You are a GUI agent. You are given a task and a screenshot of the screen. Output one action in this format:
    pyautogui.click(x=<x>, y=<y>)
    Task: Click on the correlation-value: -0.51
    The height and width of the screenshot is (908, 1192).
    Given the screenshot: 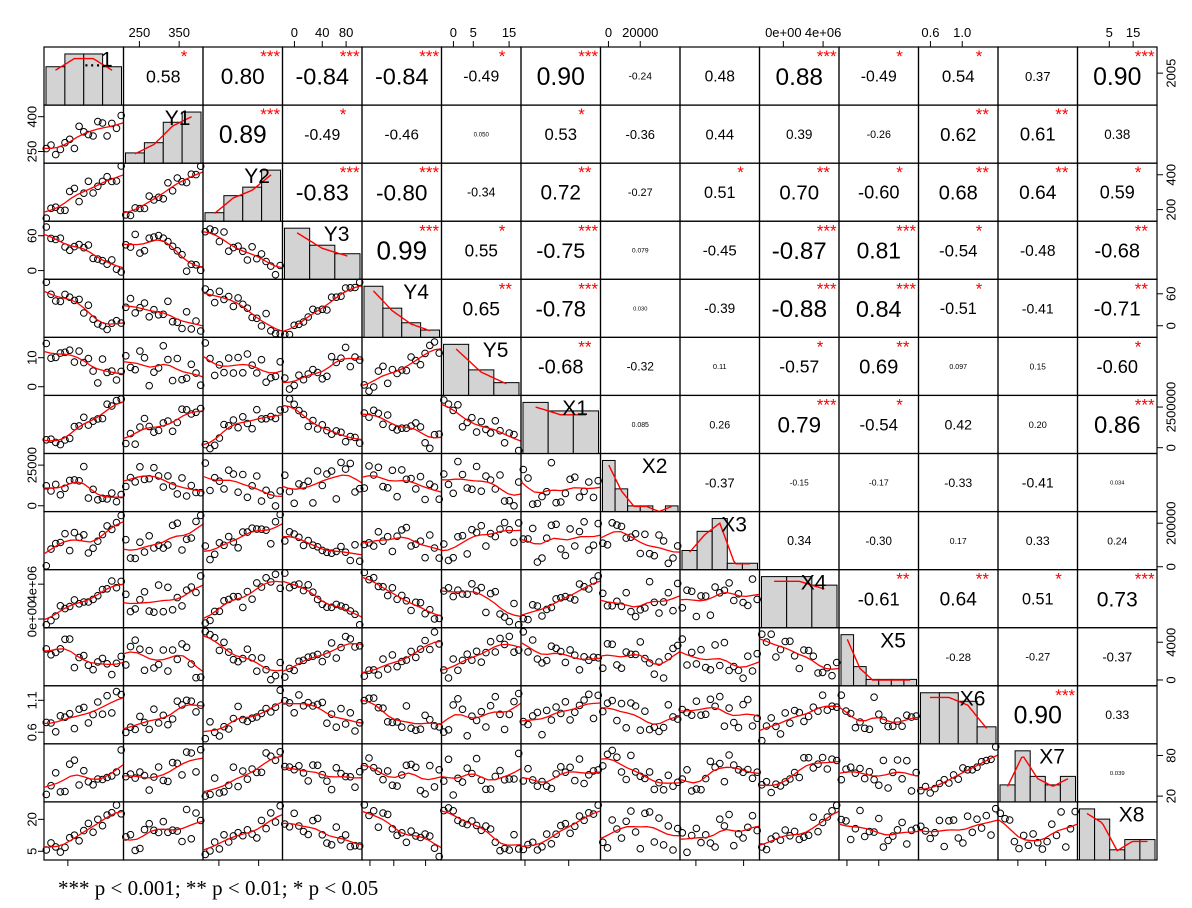 What is the action you would take?
    pyautogui.click(x=958, y=309)
    